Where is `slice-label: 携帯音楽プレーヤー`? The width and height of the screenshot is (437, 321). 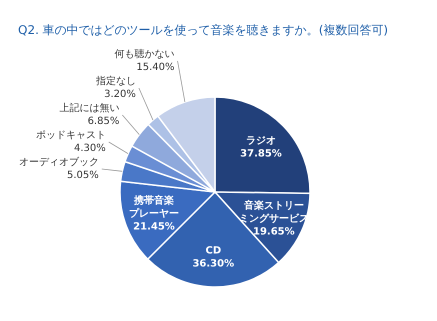
slice-label: 携帯音楽プレーヤー is located at coordinates (154, 207).